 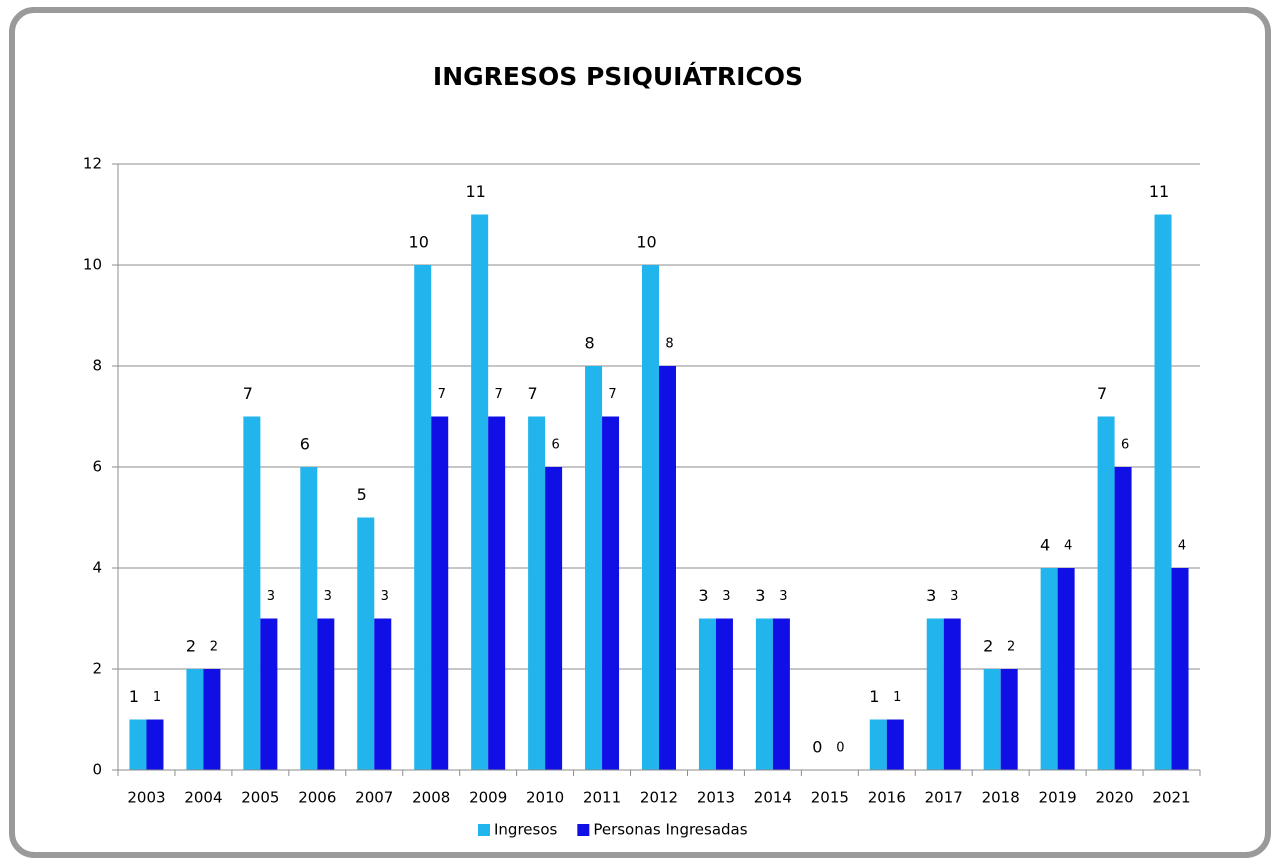 I want to click on x-tick-label: 2014, so click(x=773, y=798).